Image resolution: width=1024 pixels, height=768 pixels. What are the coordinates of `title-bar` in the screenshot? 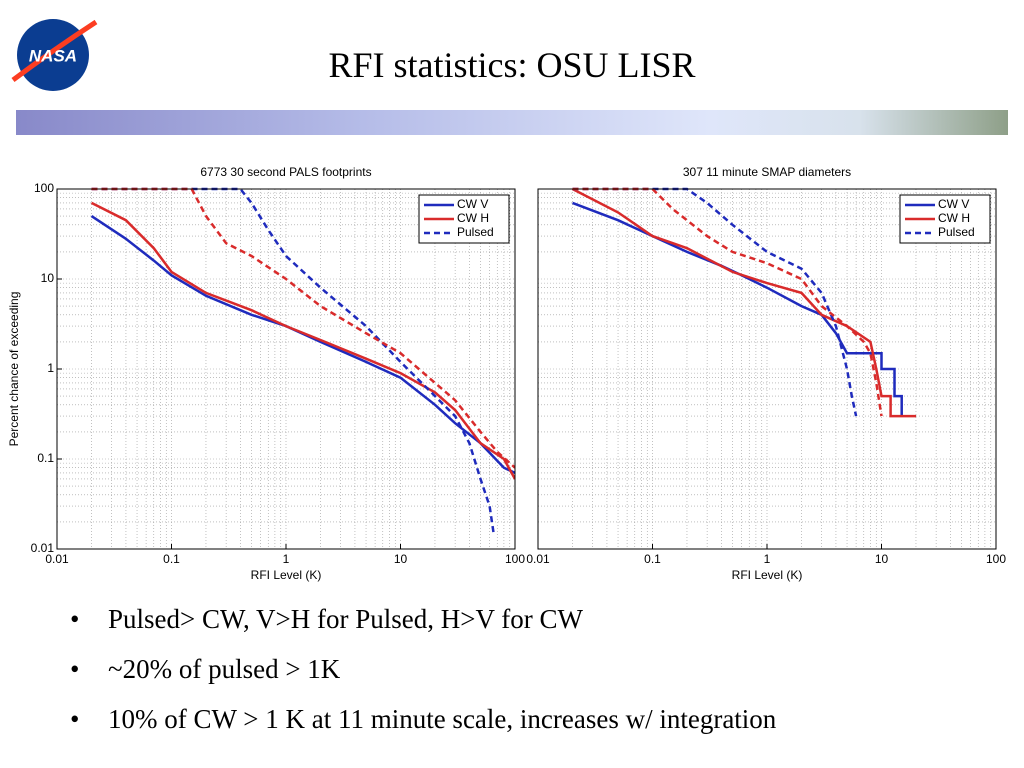 It's located at (512, 122).